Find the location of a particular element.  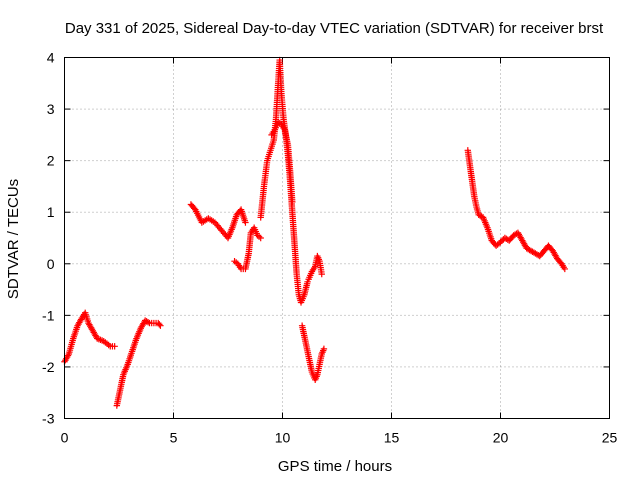

y-tick-label: 0 is located at coordinates (51, 264).